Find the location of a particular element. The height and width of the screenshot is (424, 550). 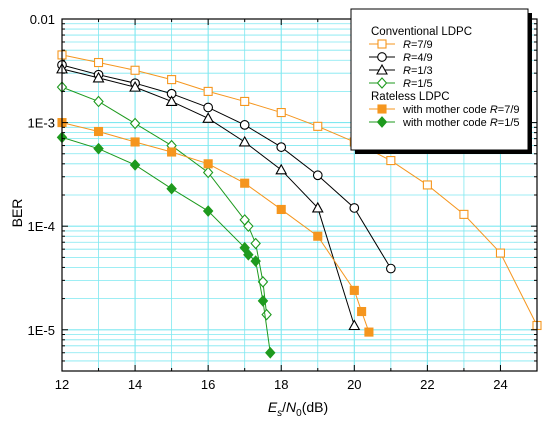

x-tick-label: 22 is located at coordinates (427, 384).